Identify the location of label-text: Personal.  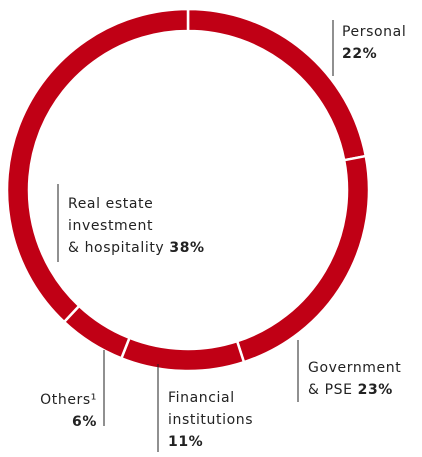
(374, 32).